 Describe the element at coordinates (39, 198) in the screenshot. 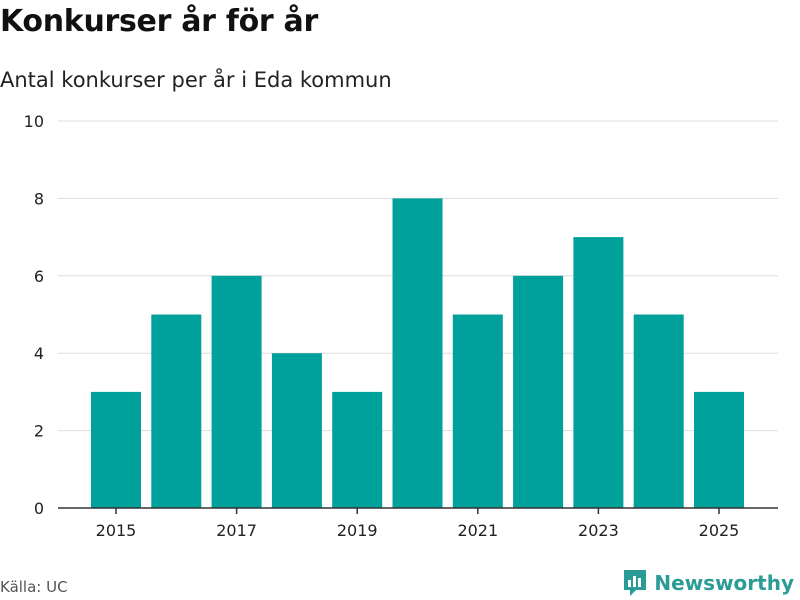

I see `y-tick-label: 8` at that location.